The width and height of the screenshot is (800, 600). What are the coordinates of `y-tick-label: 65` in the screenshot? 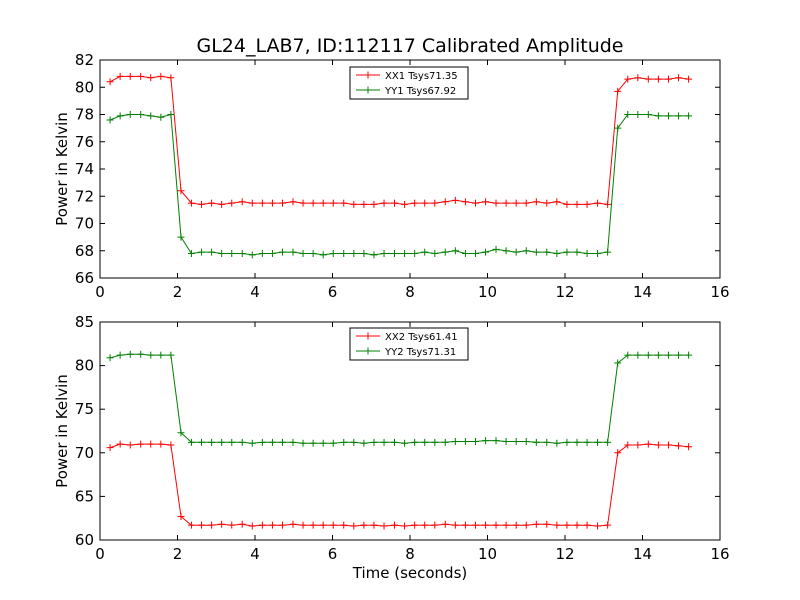 It's located at (84, 496).